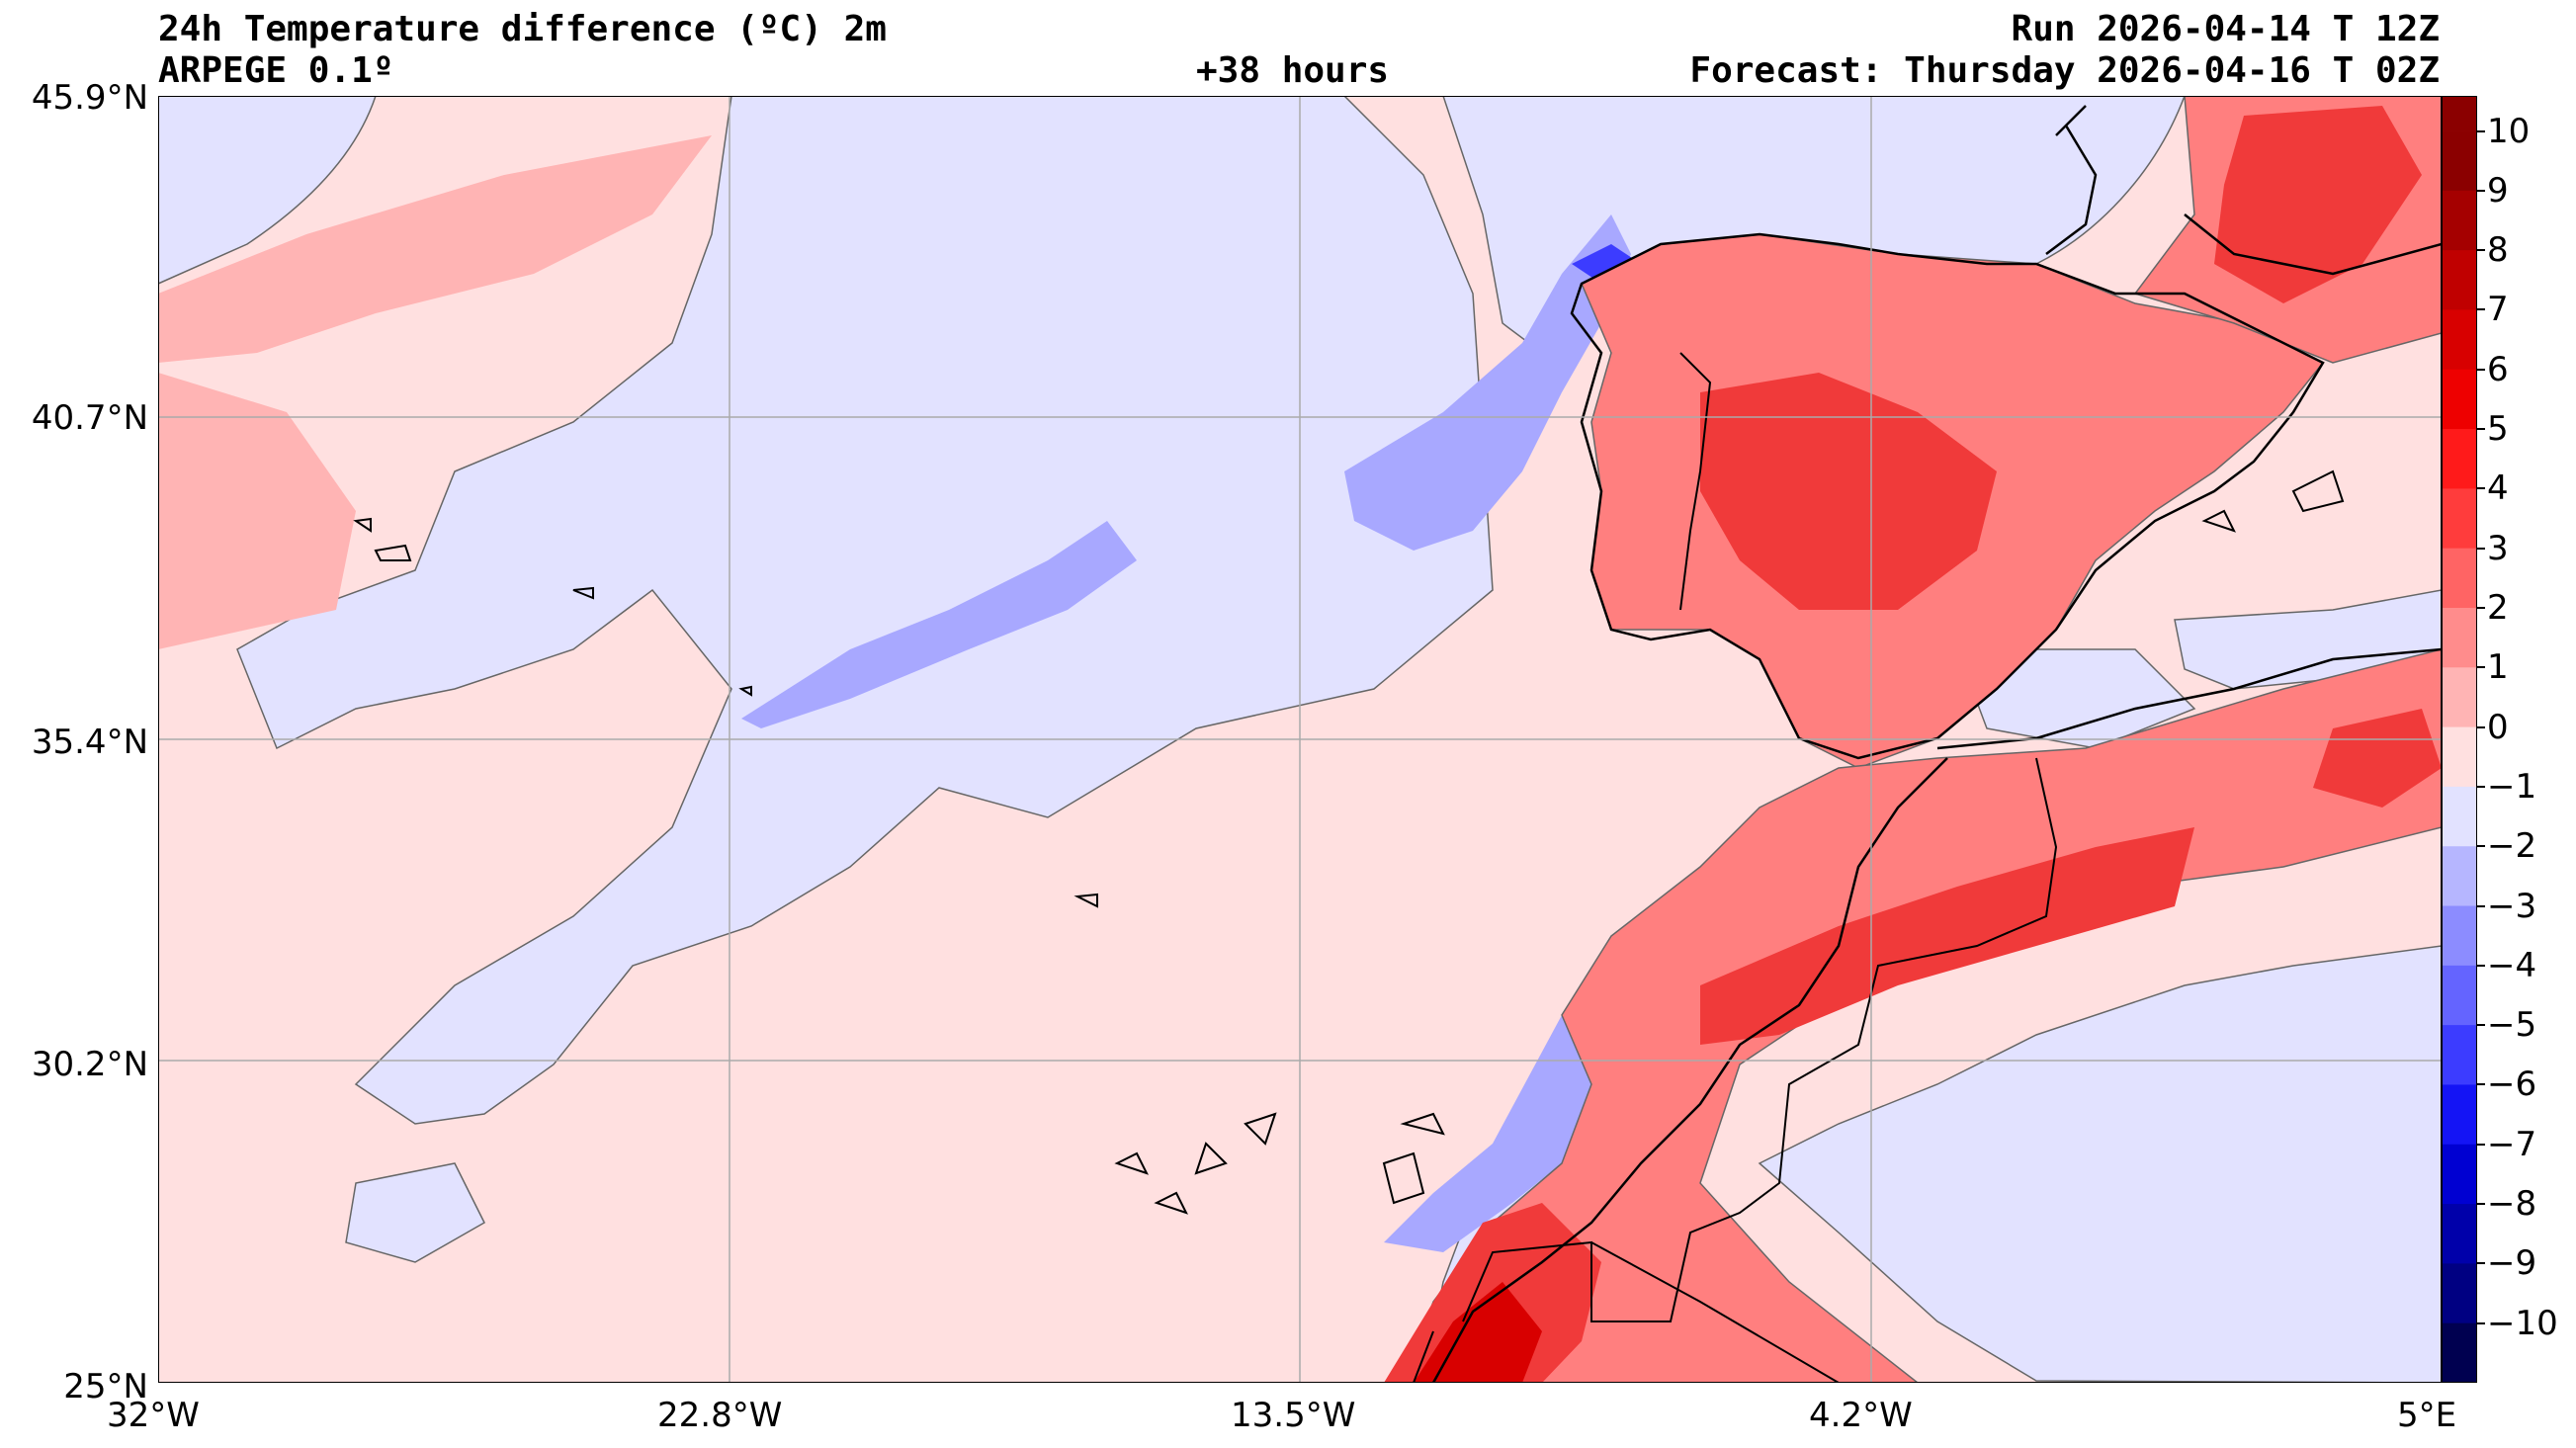  What do you see at coordinates (89, 418) in the screenshot?
I see `lat-label: 40.7°N` at bounding box center [89, 418].